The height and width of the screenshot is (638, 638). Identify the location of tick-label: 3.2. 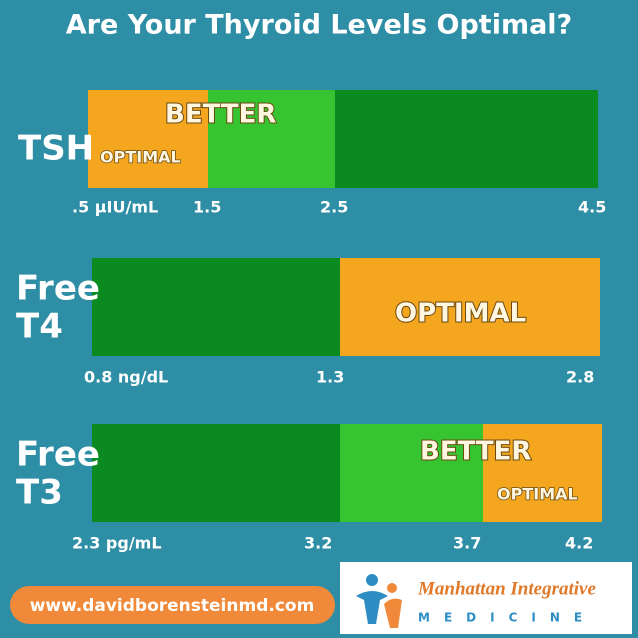
(318, 543).